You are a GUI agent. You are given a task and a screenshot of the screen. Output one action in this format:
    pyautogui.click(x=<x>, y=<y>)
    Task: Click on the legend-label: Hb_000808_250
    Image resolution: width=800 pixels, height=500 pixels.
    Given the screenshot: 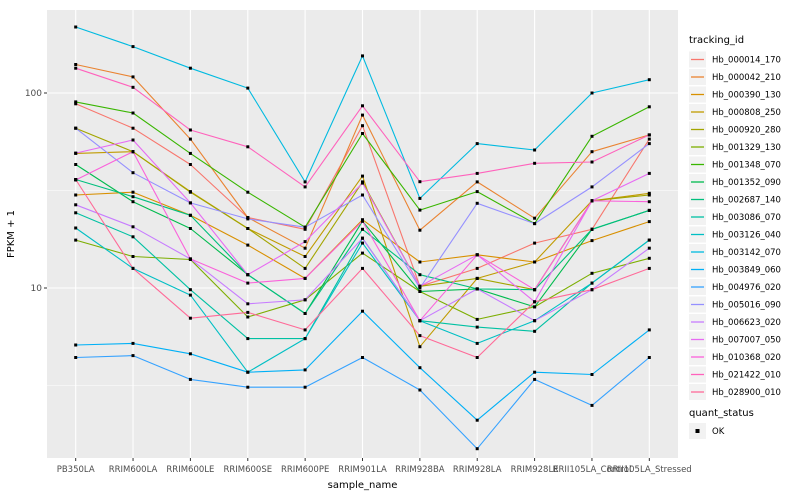 What is the action you would take?
    pyautogui.click(x=746, y=113)
    